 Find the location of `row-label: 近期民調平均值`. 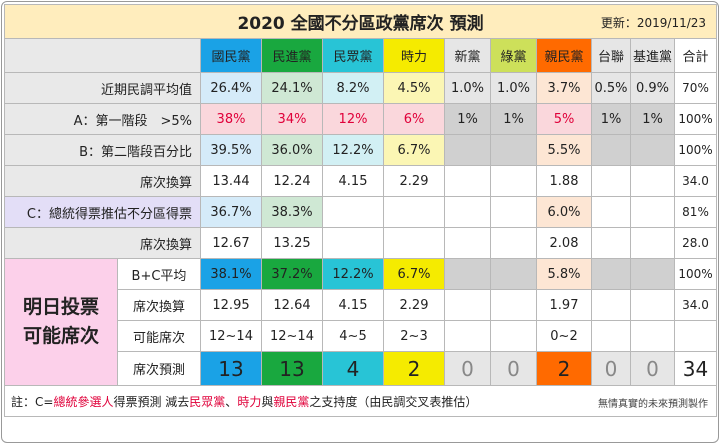

row-label: 近期民調平均值 is located at coordinates (102, 88).